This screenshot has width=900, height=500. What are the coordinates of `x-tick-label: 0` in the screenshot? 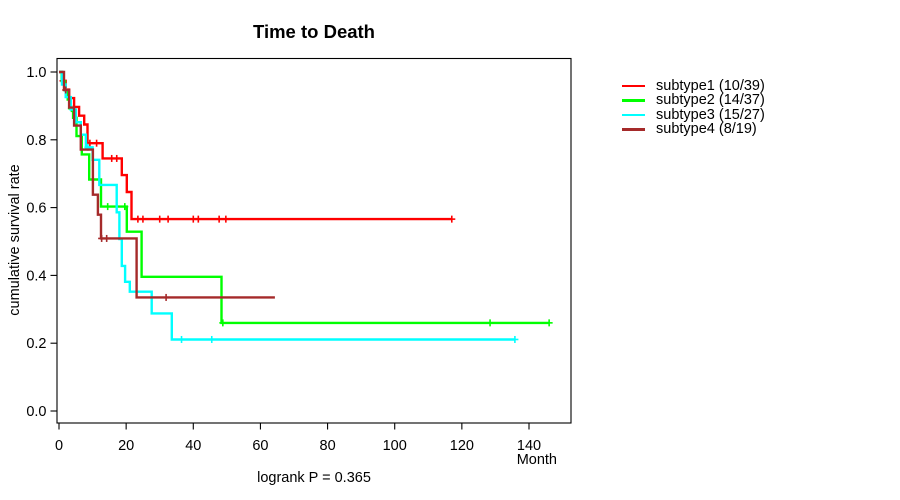 It's located at (59, 446).